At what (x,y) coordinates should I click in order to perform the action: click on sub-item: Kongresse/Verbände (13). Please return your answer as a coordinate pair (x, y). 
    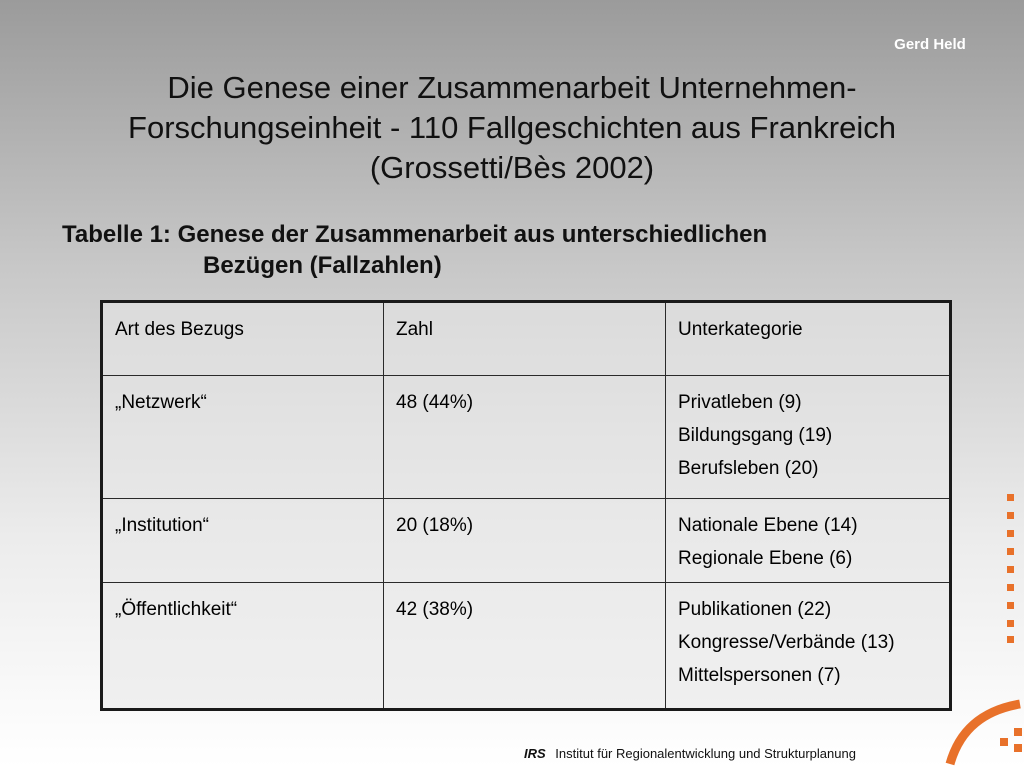
    Looking at the image, I should click on (786, 642).